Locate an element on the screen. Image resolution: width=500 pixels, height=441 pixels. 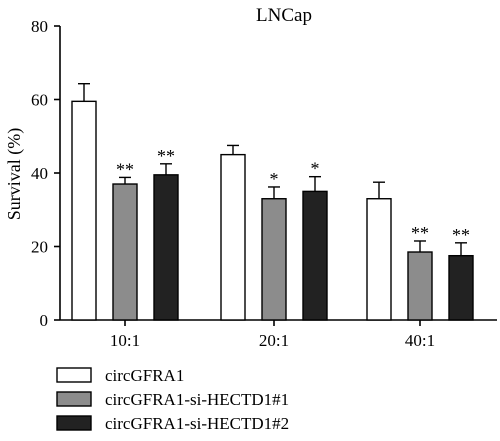
x-tick-label: 10:1 is located at coordinates (125, 340).